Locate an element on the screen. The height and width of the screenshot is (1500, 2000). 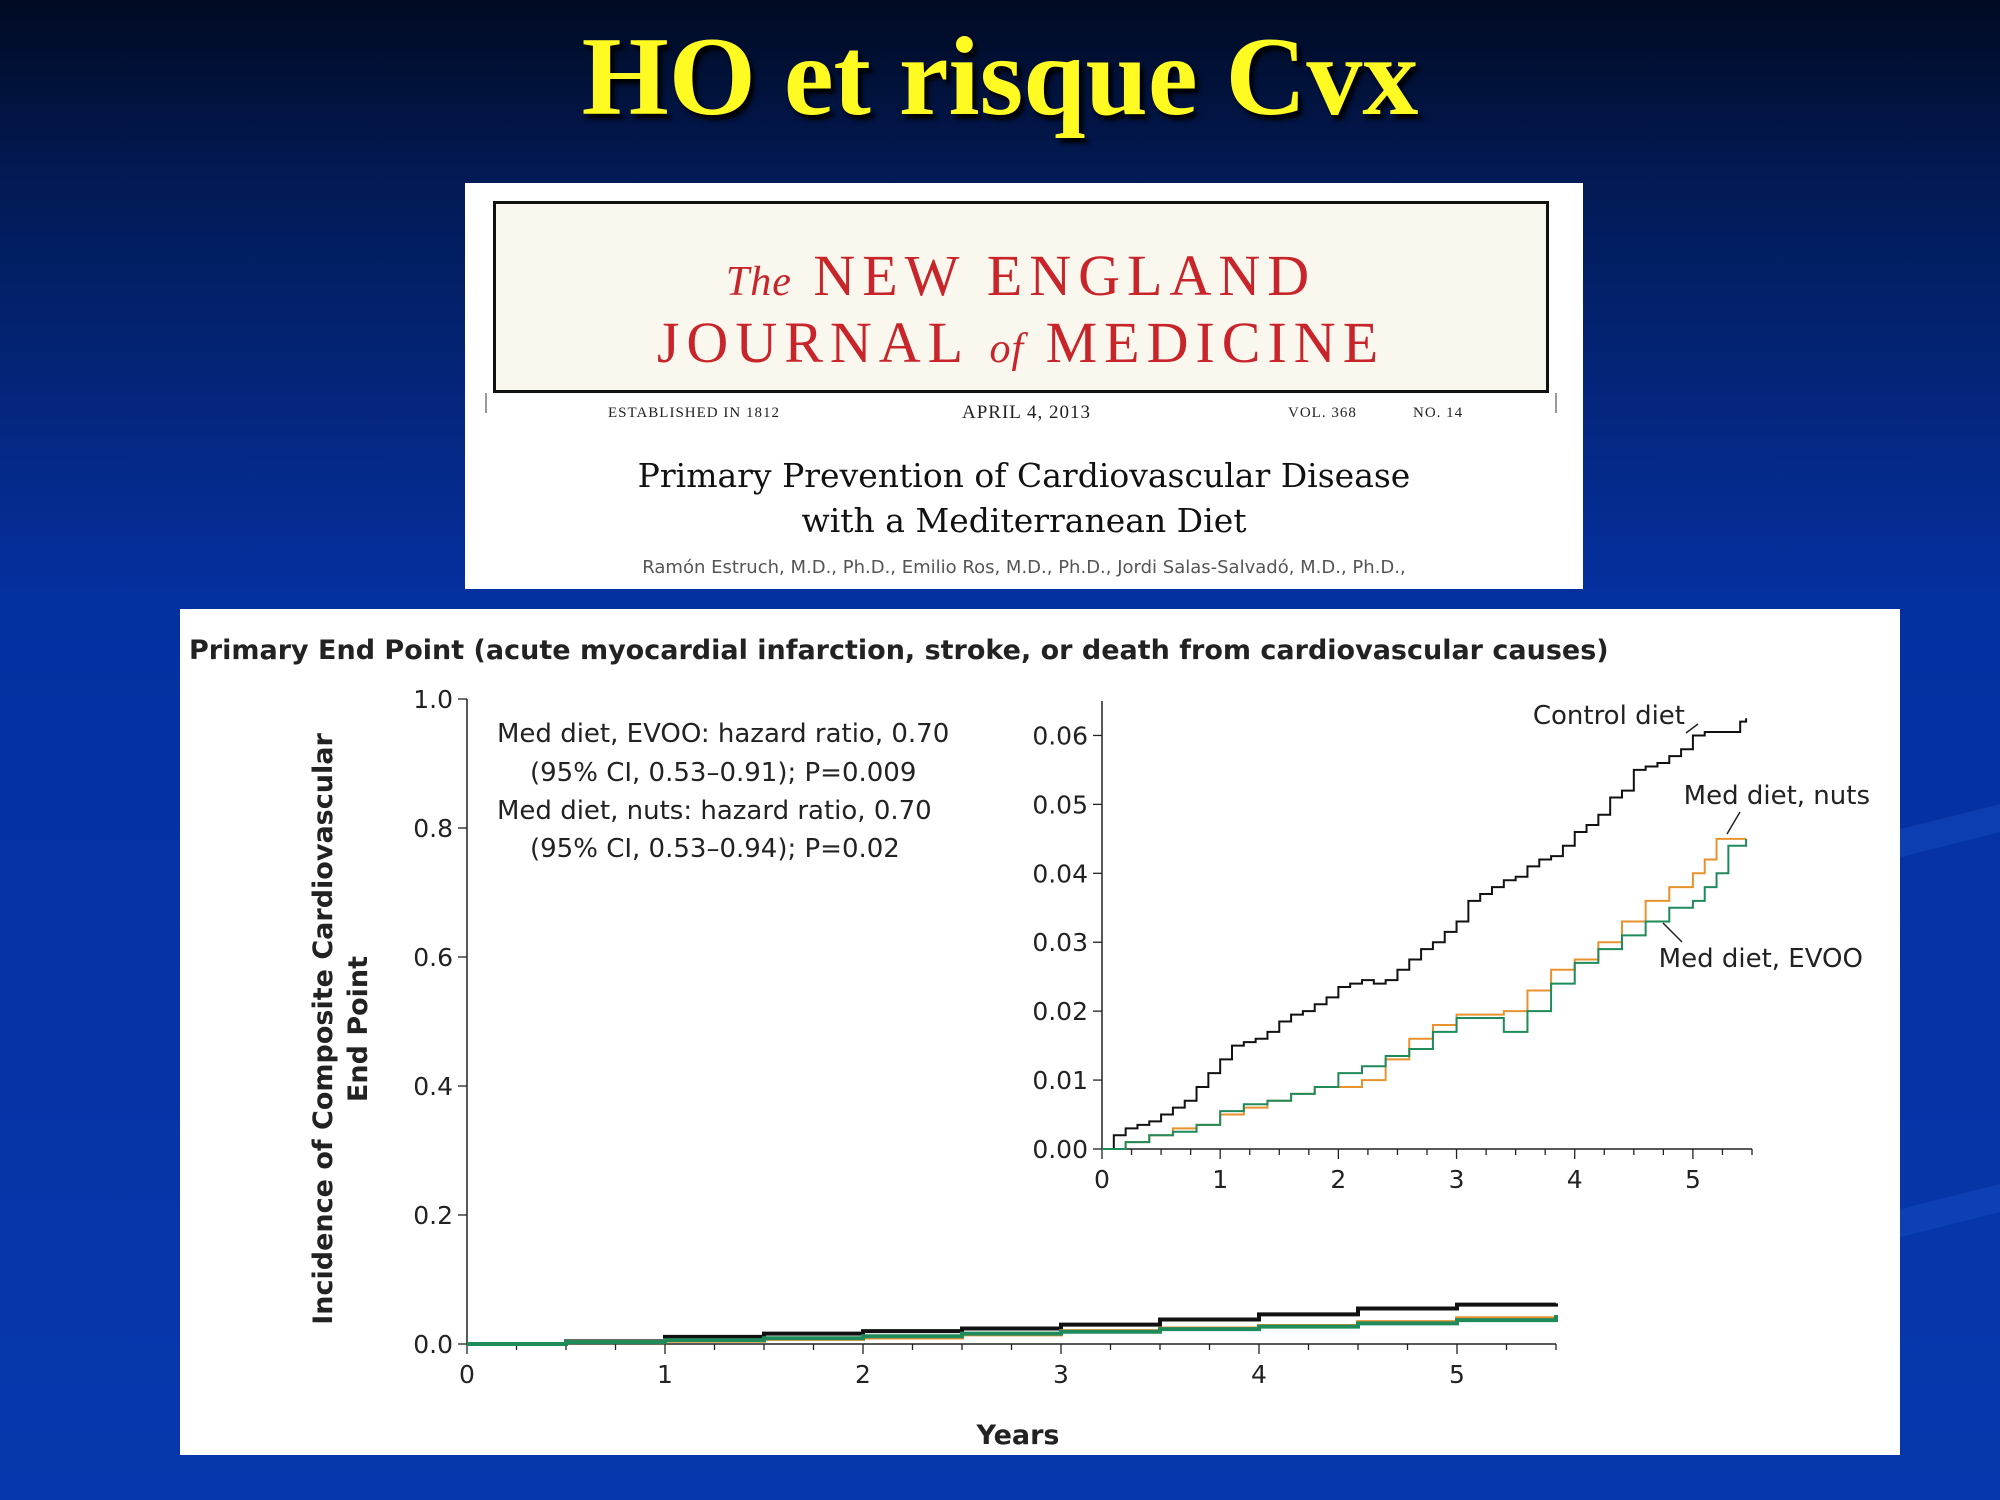
journal-masthead: The NEW ENGLAND JOURNAL of MEDICINE is located at coordinates (1021, 297).